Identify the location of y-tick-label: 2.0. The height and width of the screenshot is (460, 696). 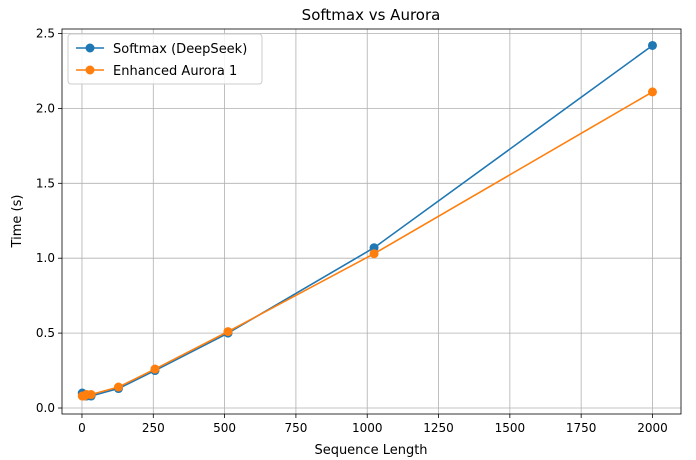
(45, 108).